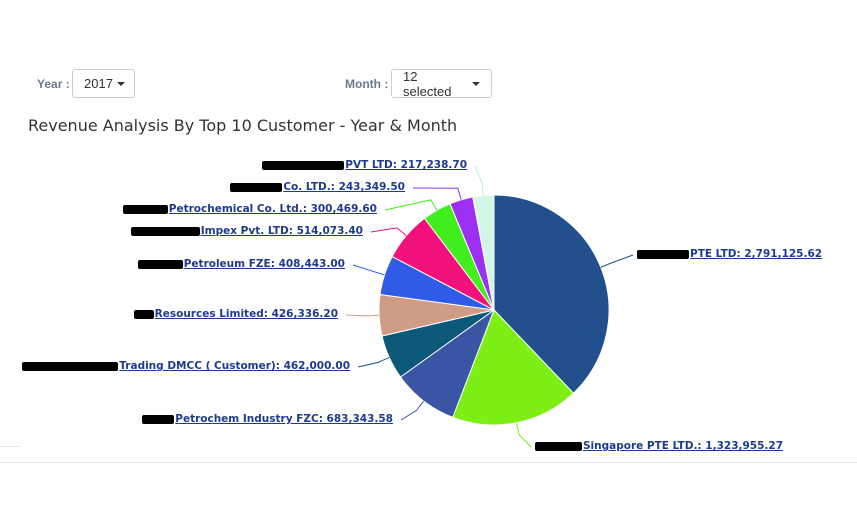 This screenshot has height=517, width=857. I want to click on slice-label: Co. LTD.: 243,349.50, so click(317, 187).